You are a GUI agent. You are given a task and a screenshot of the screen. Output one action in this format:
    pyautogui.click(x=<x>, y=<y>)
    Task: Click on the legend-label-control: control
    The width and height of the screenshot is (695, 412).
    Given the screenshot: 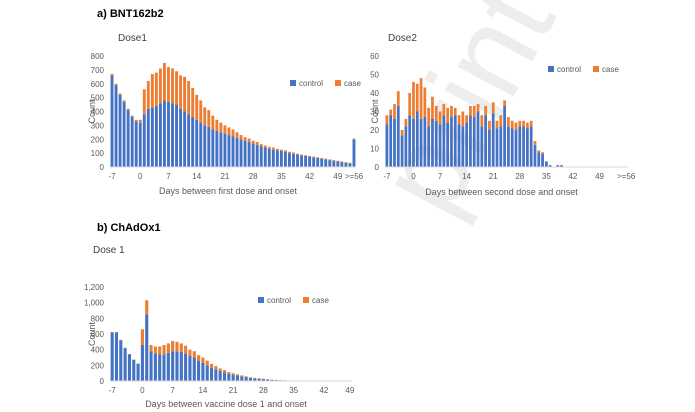 What is the action you would take?
    pyautogui.click(x=569, y=69)
    